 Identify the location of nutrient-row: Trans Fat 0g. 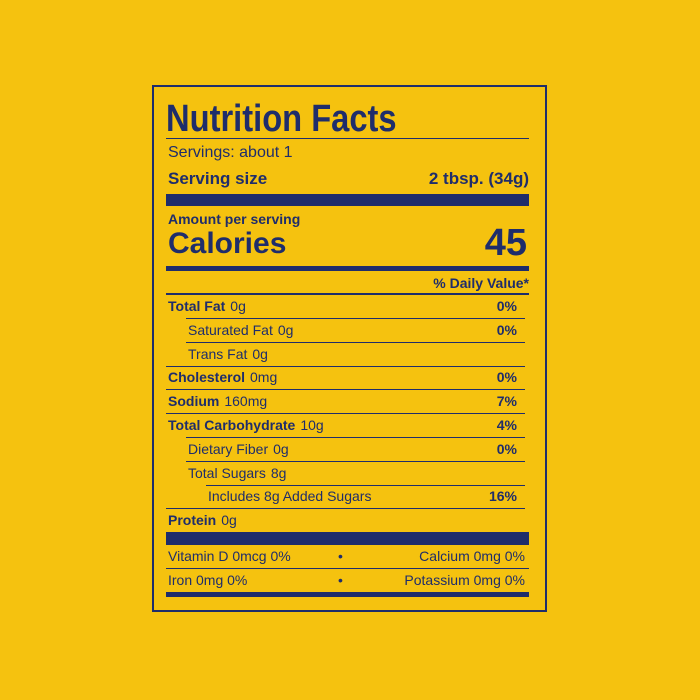
(228, 354).